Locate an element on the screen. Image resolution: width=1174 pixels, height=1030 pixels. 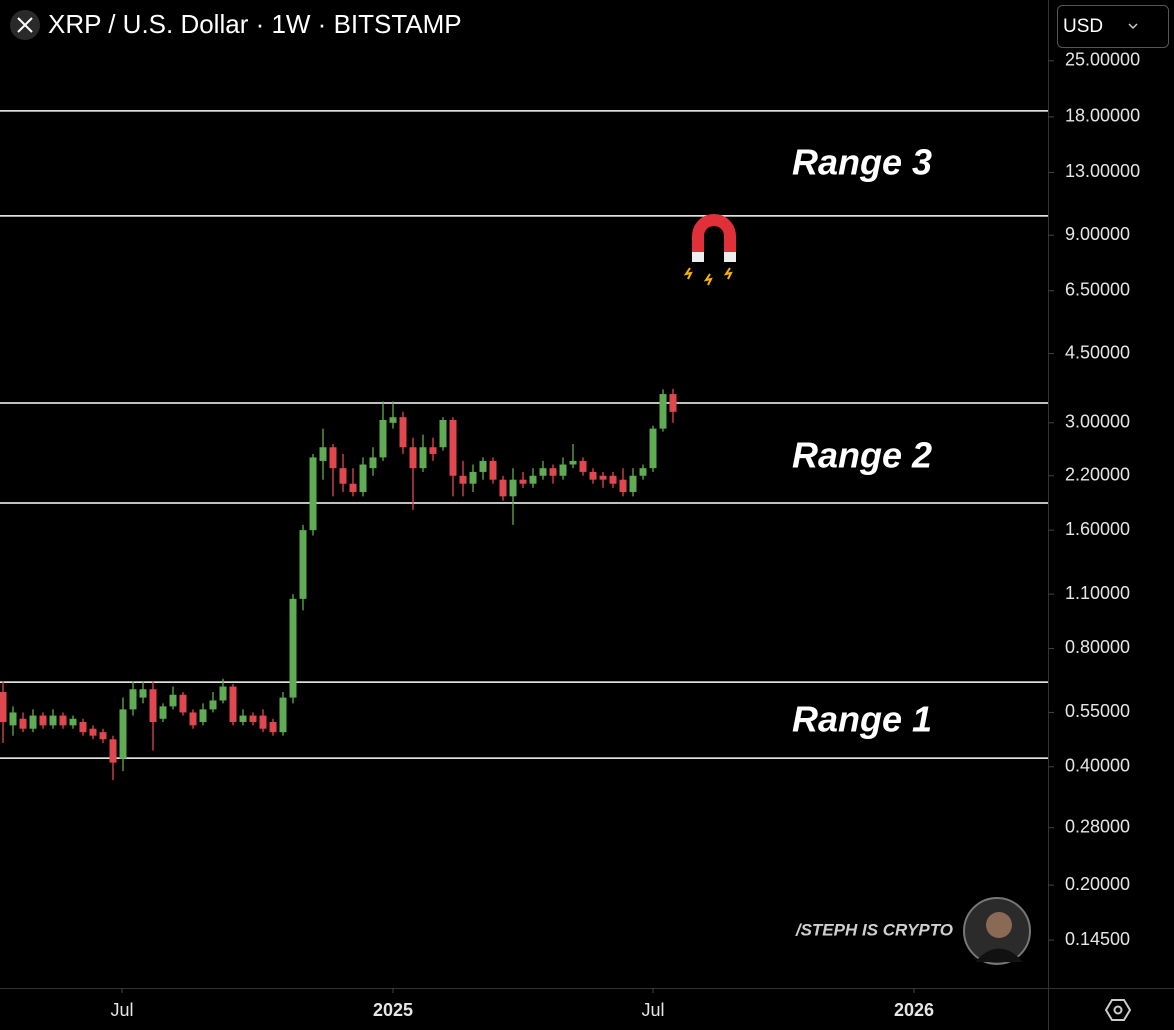
range-label: Range 3 is located at coordinates (862, 162).